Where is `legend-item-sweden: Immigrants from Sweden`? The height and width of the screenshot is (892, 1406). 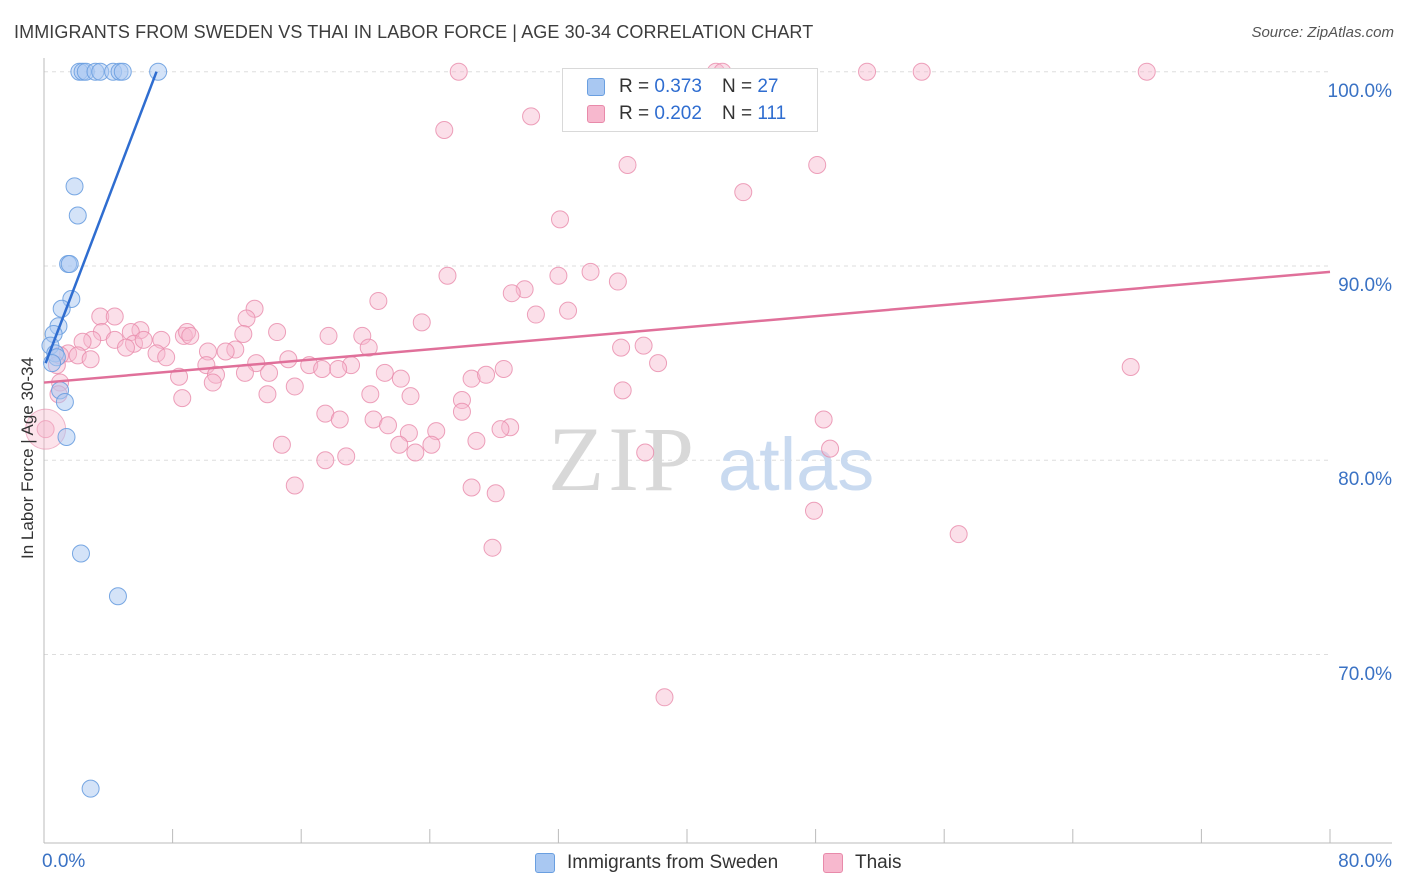 legend-item-sweden: Immigrants from Sweden is located at coordinates (656, 863).